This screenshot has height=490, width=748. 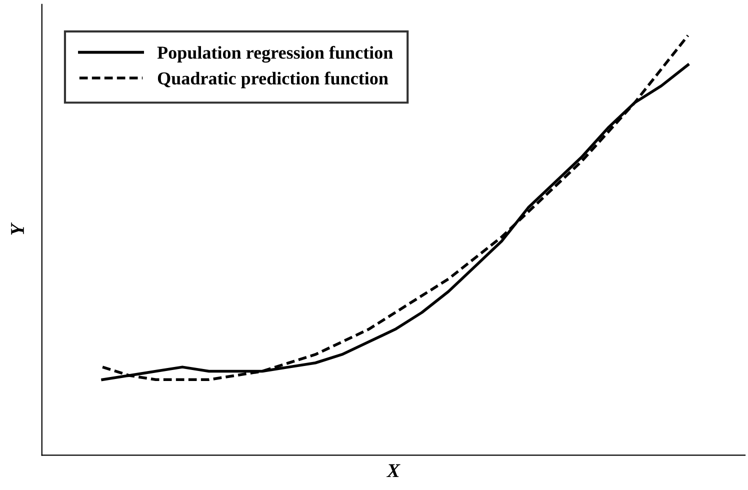 What do you see at coordinates (273, 80) in the screenshot?
I see `legend-label: Quadratic prediction function` at bounding box center [273, 80].